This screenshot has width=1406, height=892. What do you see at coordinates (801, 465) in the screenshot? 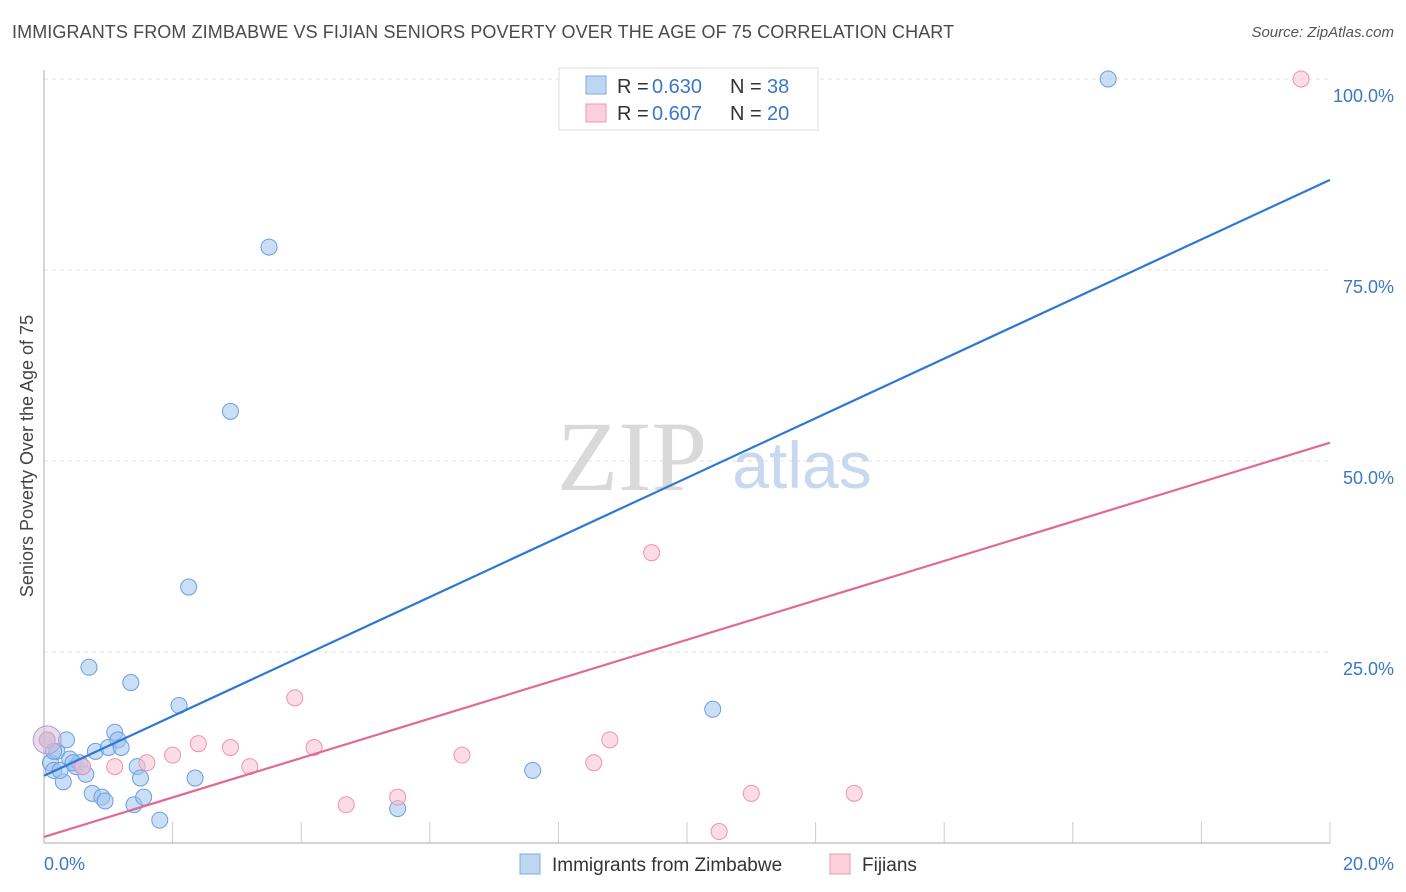
I see `watermark-atlas: atlas` at bounding box center [801, 465].